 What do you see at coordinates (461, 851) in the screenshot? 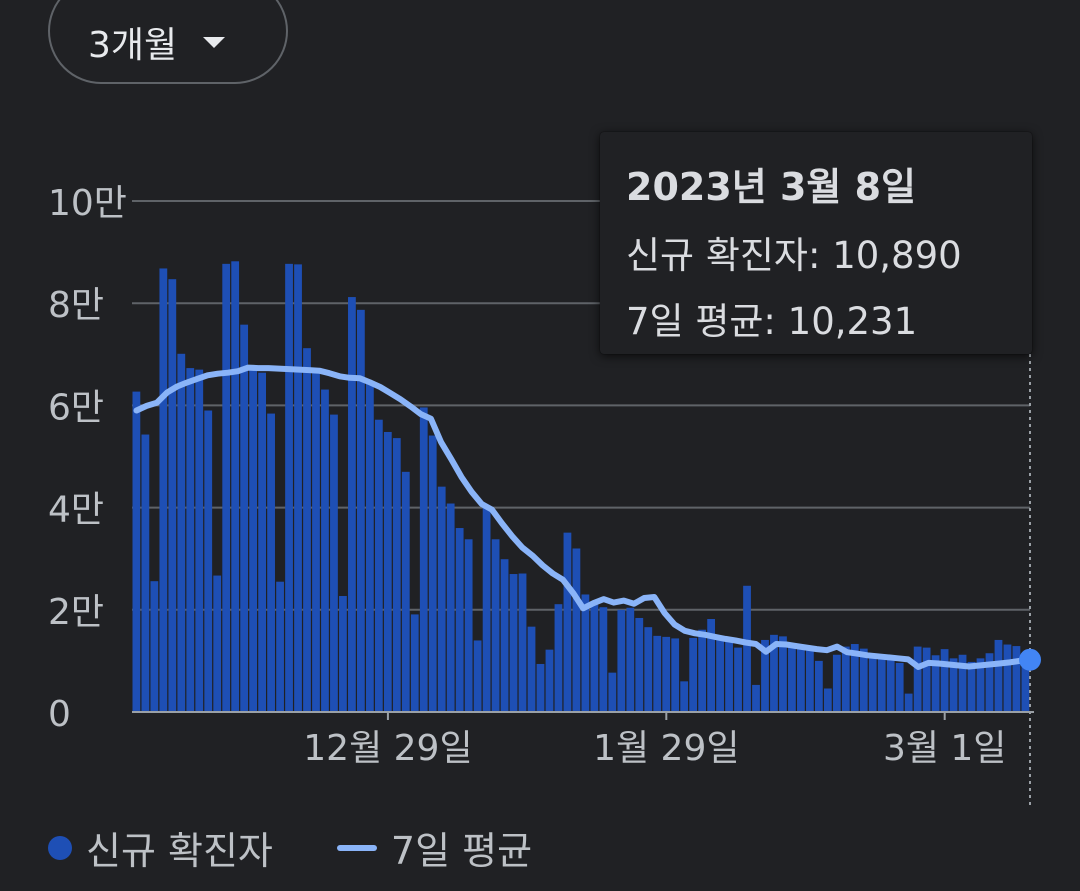
I see `legend-label-avg: 7일 평균` at bounding box center [461, 851].